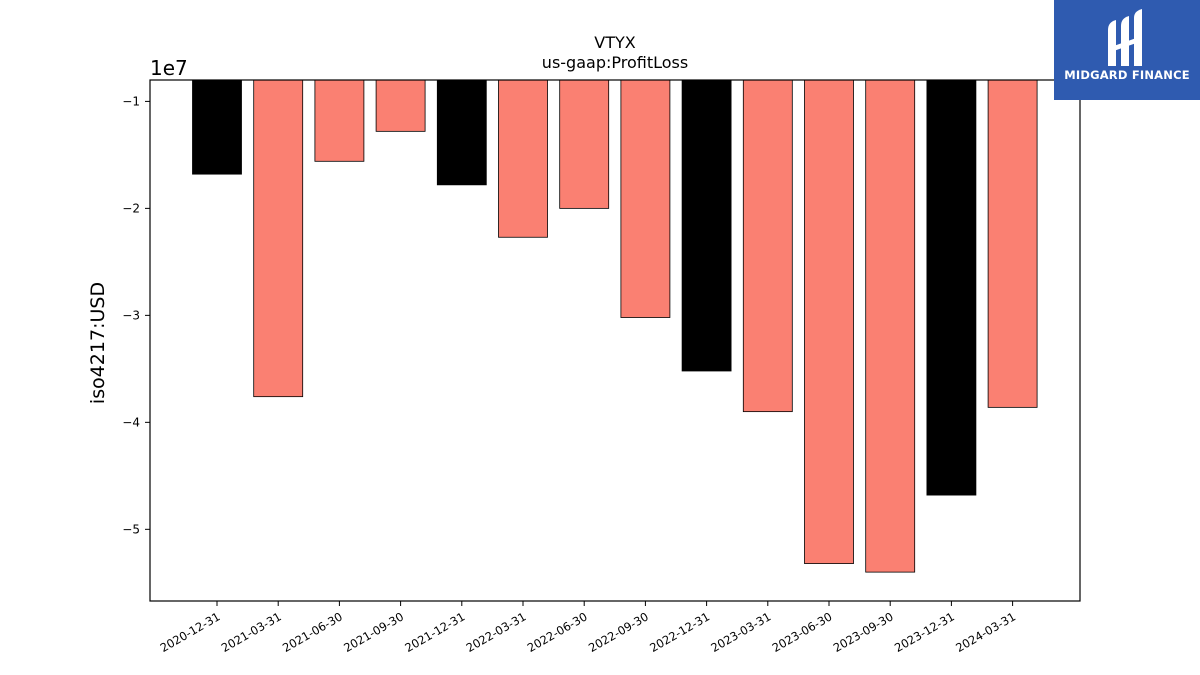 The height and width of the screenshot is (675, 1200). I want to click on y-tick-label: −3, so click(131, 315).